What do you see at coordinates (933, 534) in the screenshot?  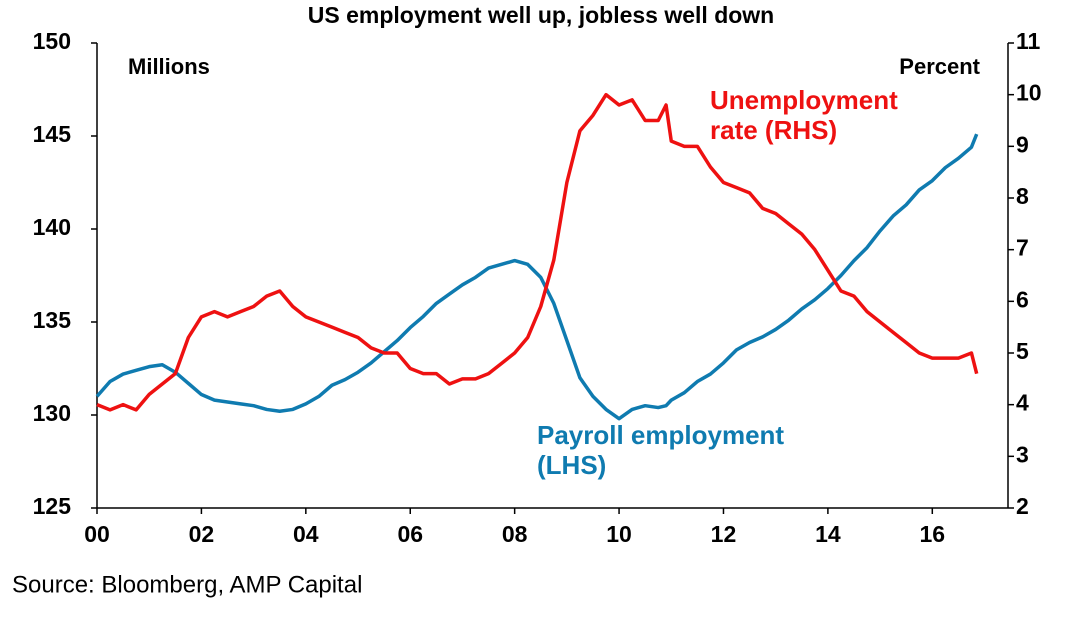 I see `x-tick-label: 16` at bounding box center [933, 534].